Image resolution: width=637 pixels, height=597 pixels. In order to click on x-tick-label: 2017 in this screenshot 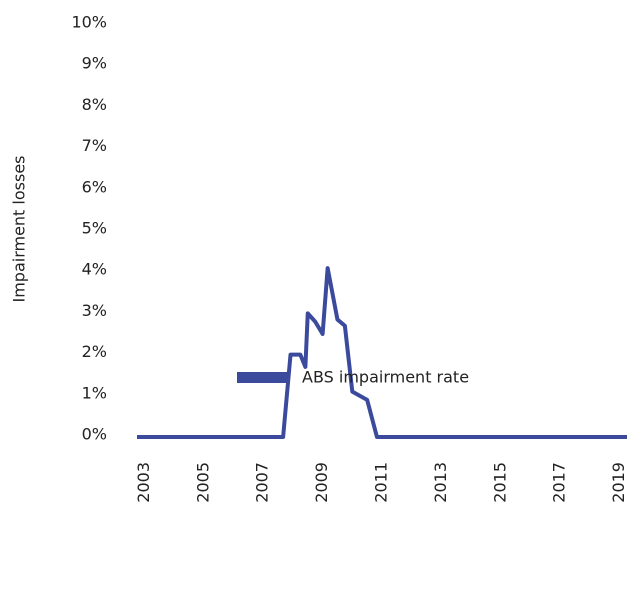, I will do `click(559, 482)`.